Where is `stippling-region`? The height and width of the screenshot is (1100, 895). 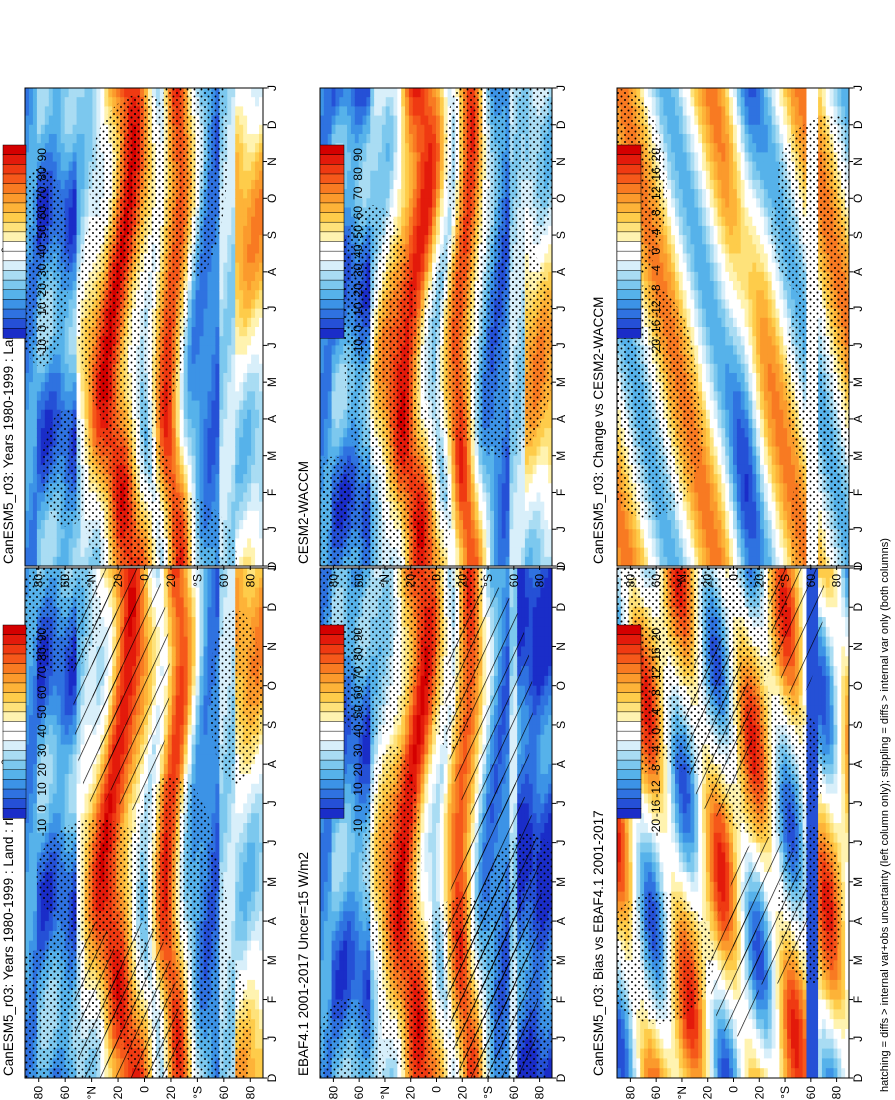
stippling-region is located at coordinates (236, 697).